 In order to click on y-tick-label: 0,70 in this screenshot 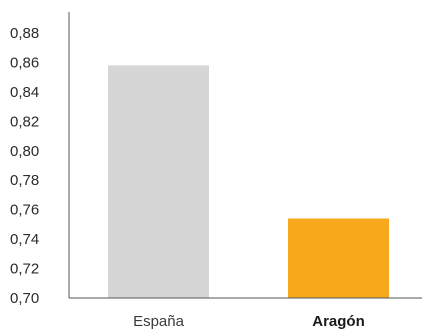, I will do `click(24, 298)`.